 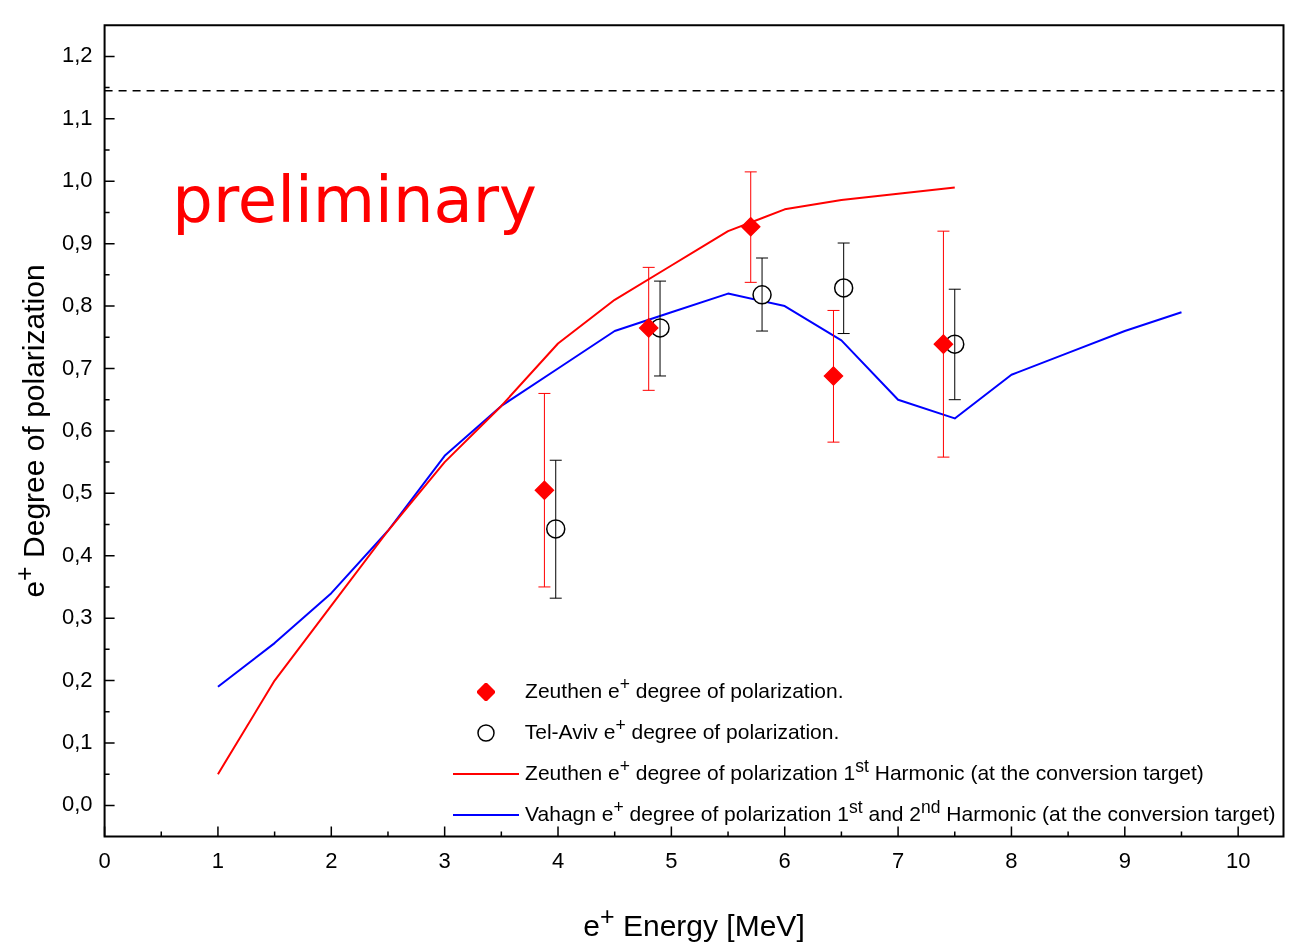 I want to click on x-tick-label: 7, so click(x=898, y=860).